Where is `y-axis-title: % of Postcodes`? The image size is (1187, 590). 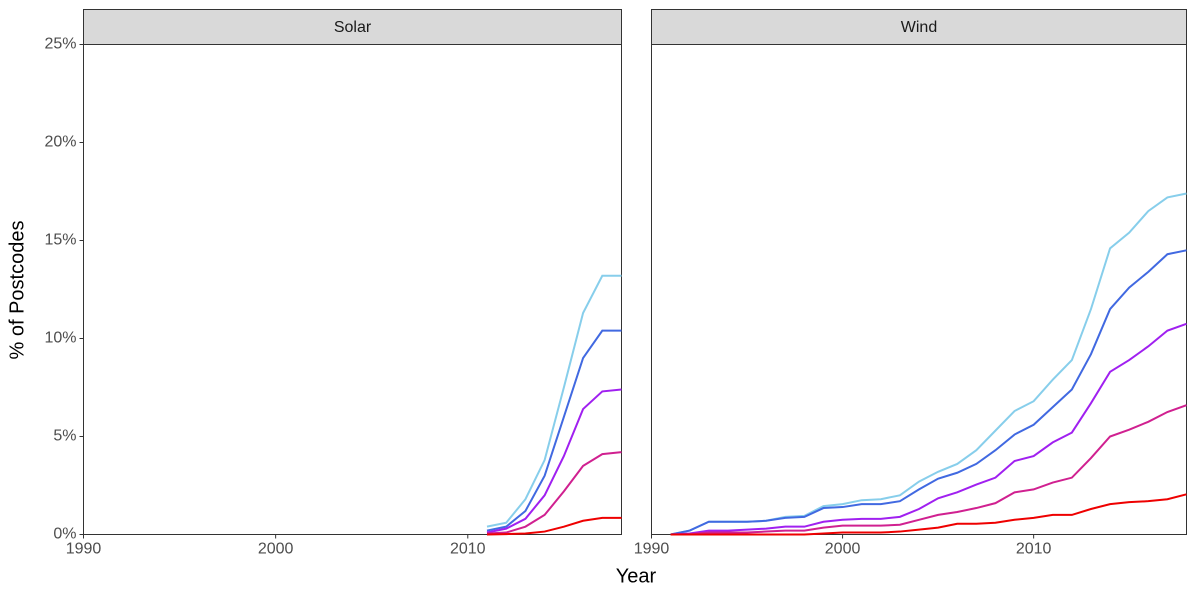
y-axis-title: % of Postcodes is located at coordinates (17, 290).